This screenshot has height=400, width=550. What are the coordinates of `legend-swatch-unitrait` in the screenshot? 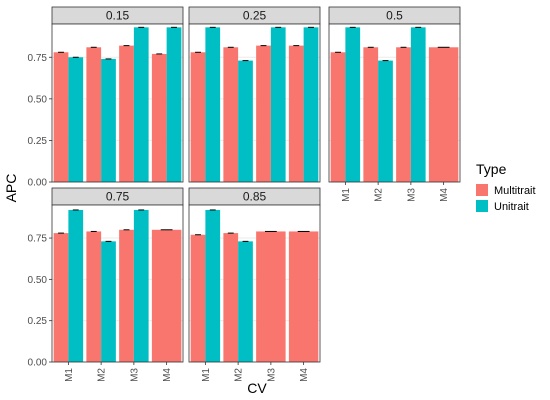 It's located at (482, 206).